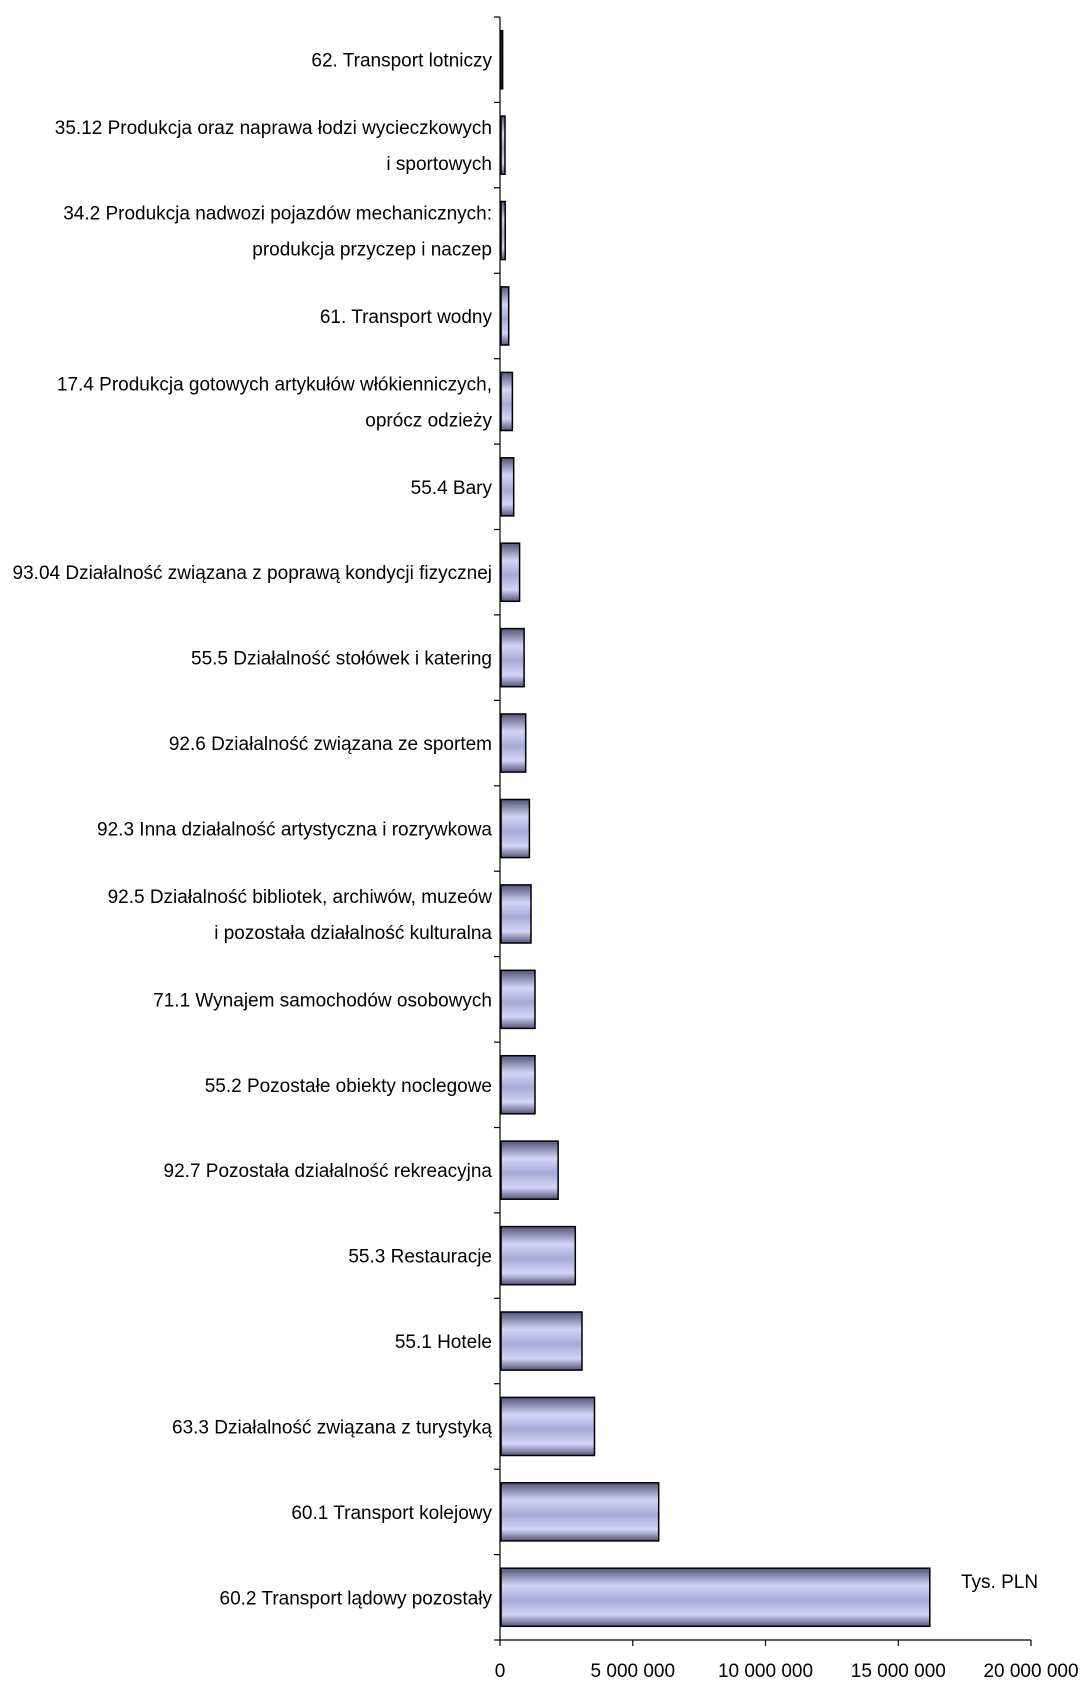 The height and width of the screenshot is (1689, 1083). What do you see at coordinates (452, 488) in the screenshot?
I see `category-label-5: 55.4 Bary` at bounding box center [452, 488].